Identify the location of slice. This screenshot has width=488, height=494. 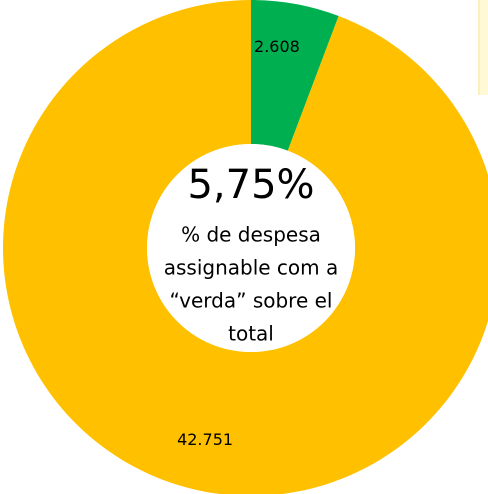
(295, 75).